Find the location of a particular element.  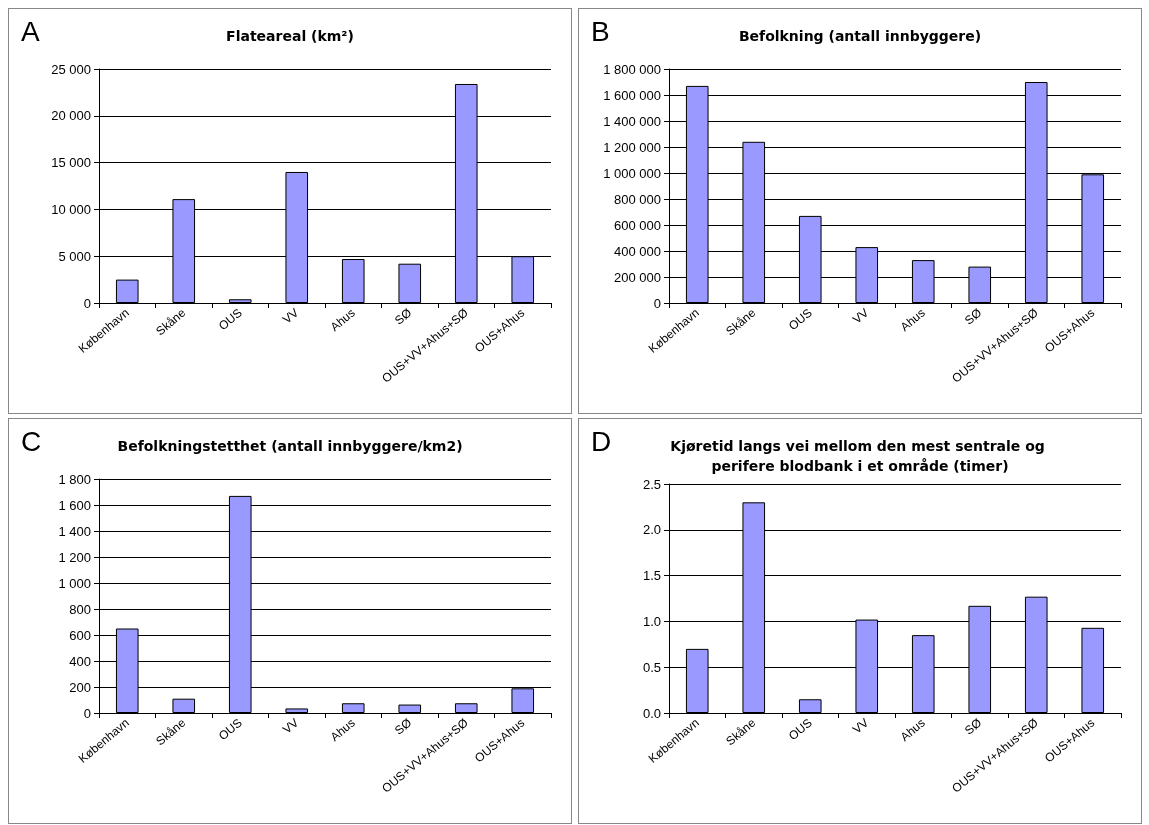

y-tick-label: 1 200 000 is located at coordinates (632, 147).